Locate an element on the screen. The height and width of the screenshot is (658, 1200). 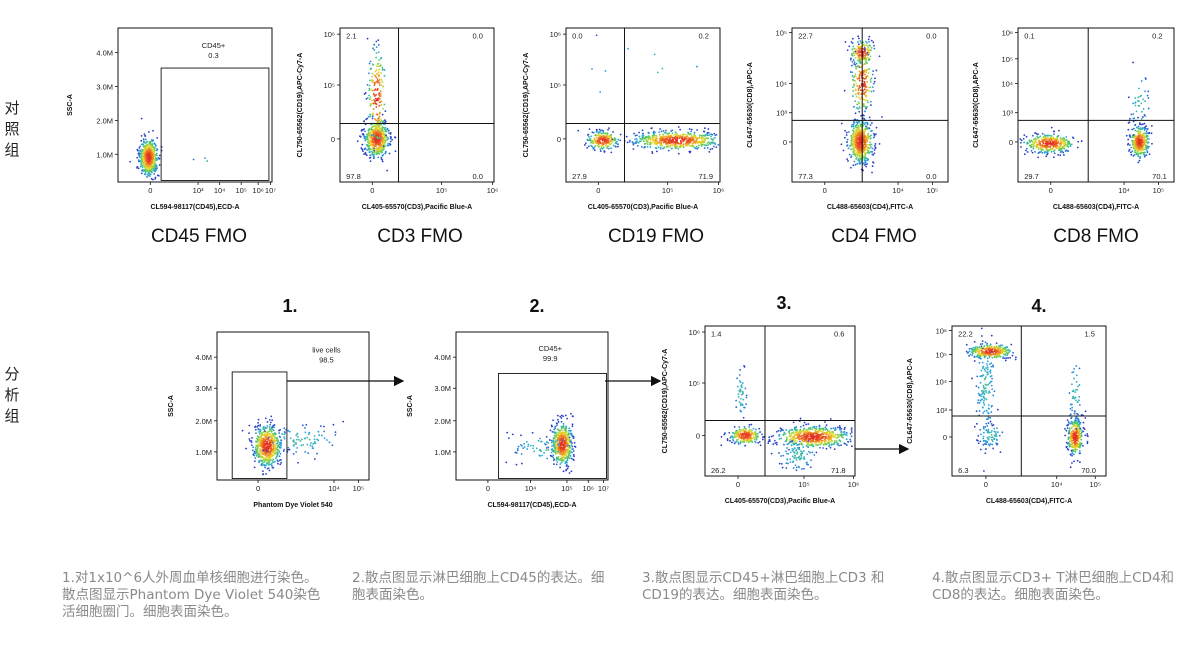
x-tick-label: 10⁵ is located at coordinates (441, 190).